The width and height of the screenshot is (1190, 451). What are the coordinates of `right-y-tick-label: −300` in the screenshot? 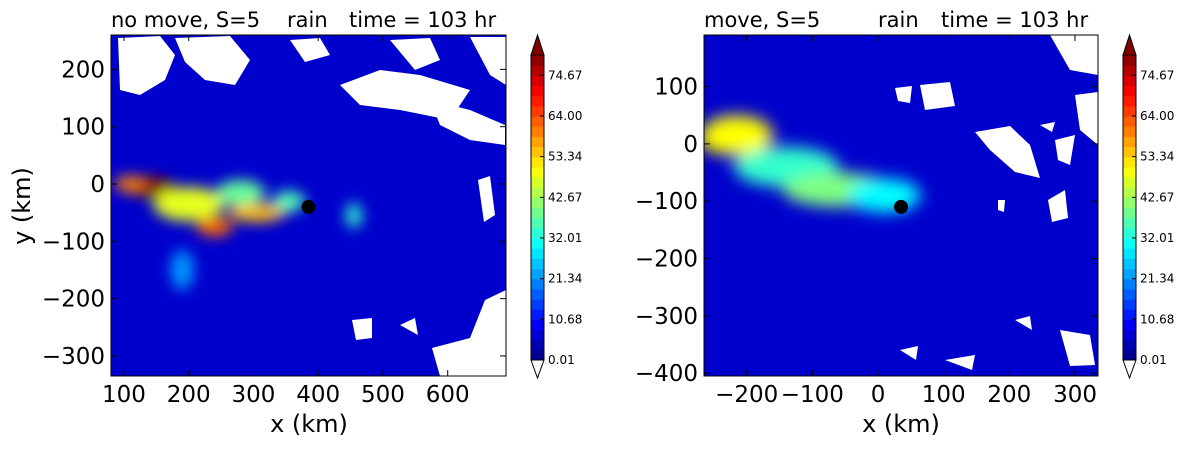 It's located at (666, 317).